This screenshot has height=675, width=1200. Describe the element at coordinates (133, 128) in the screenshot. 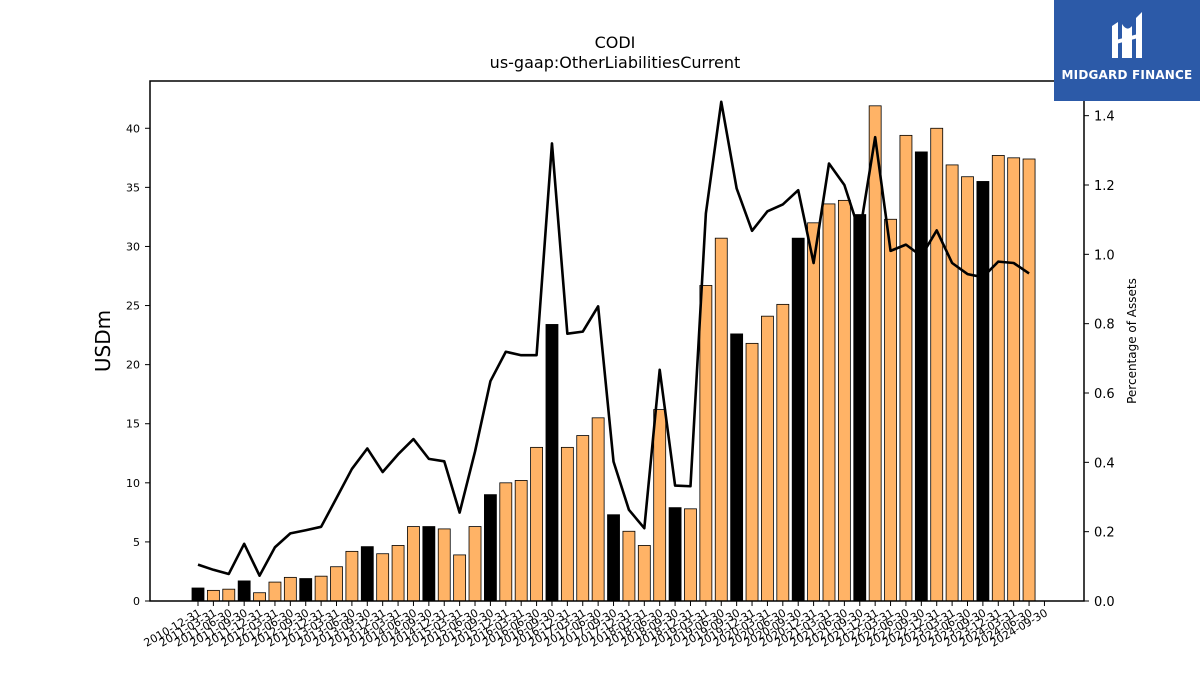

I see `y-tick-label: 40` at that location.